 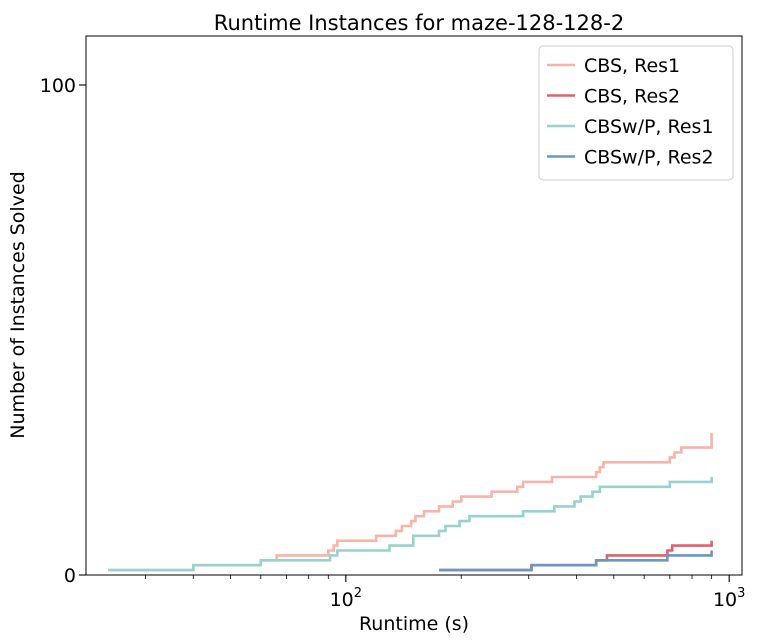 I want to click on chart-title: Runtime Instances for maze-128-128-2, so click(x=419, y=23).